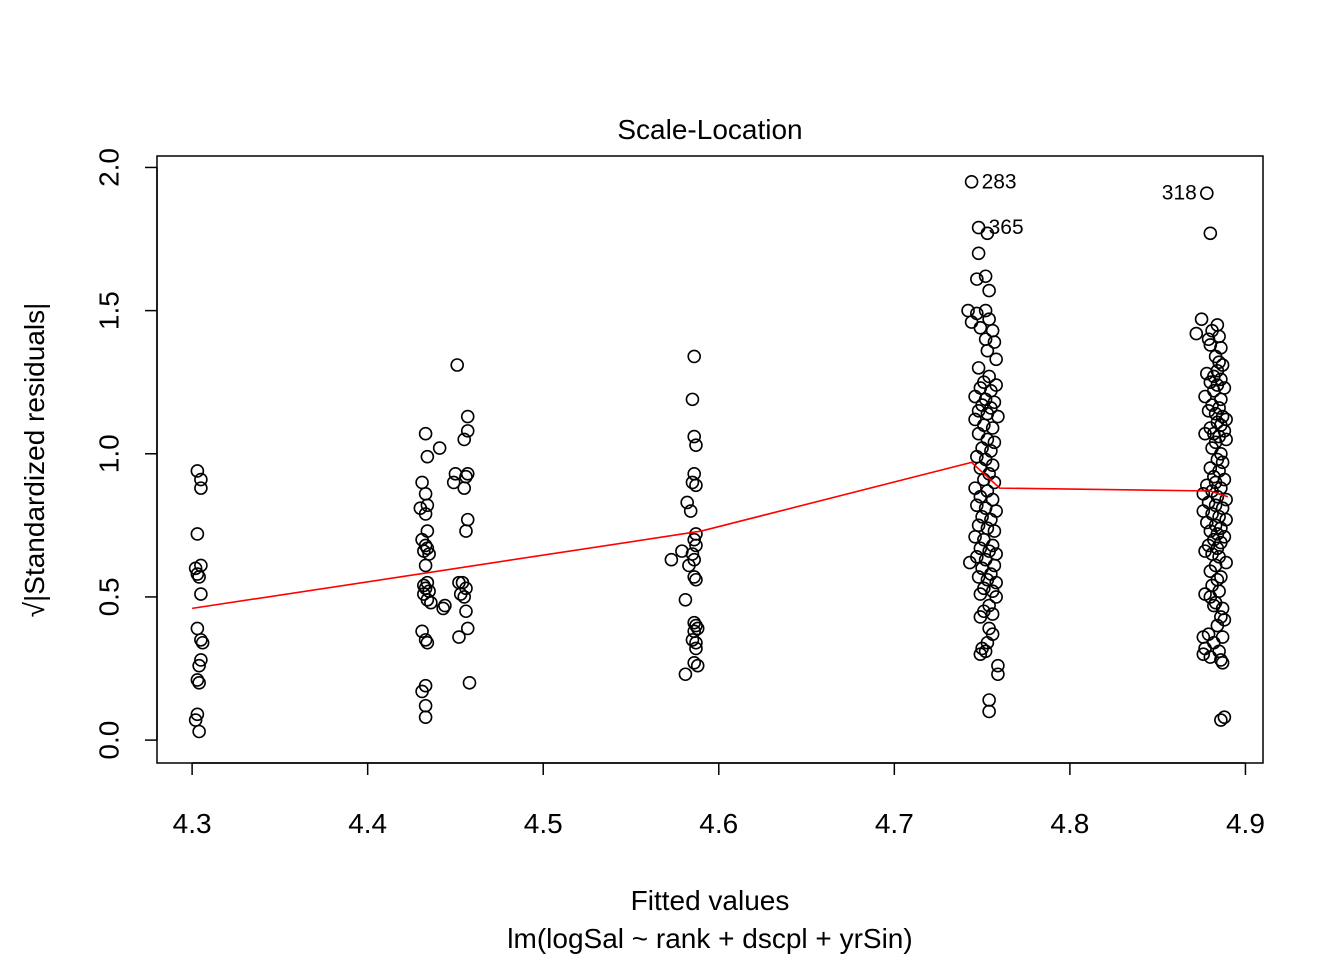 The width and height of the screenshot is (1344, 960). What do you see at coordinates (710, 900) in the screenshot?
I see `x-axis-label: Fitted values` at bounding box center [710, 900].